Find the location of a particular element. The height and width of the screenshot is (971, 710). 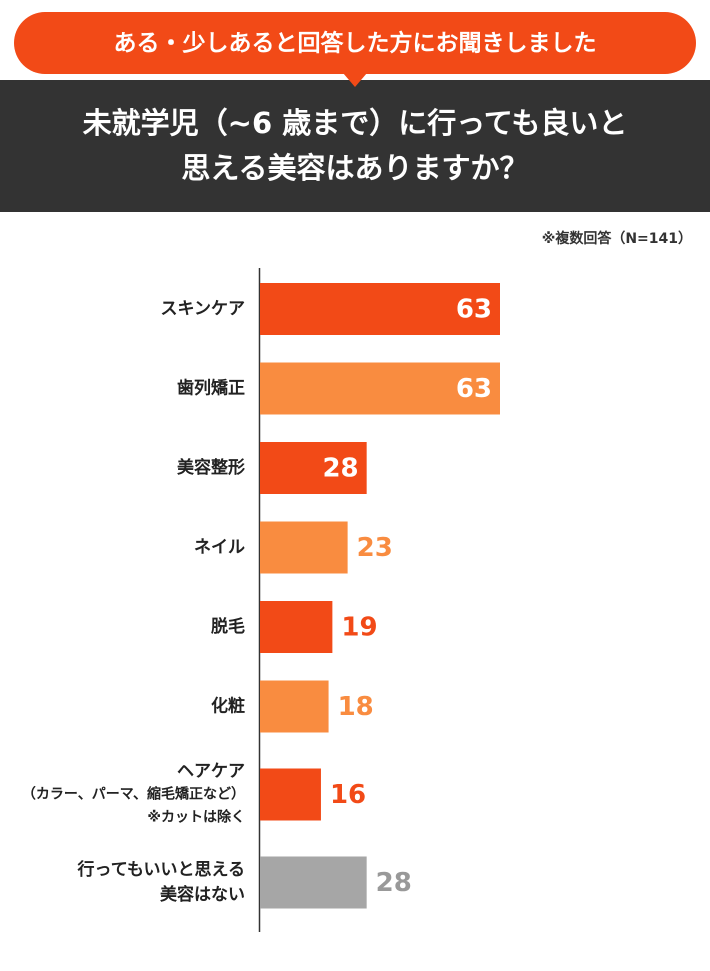

banner-pointer is located at coordinates (355, 80).